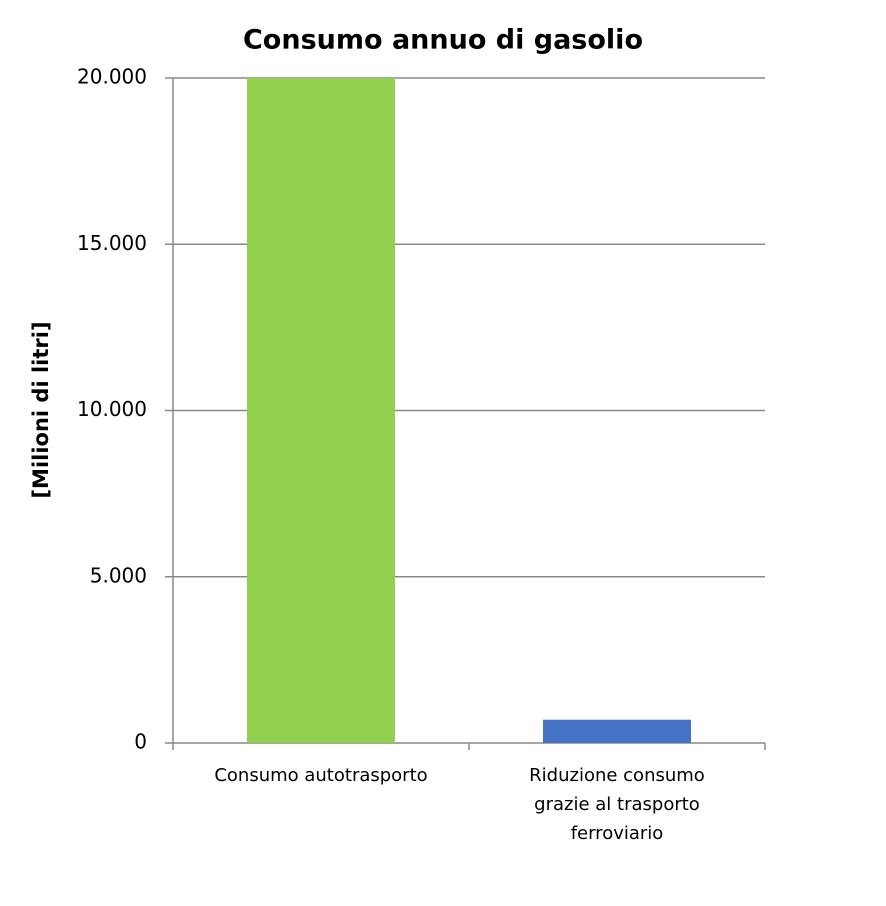 Image resolution: width=886 pixels, height=906 pixels. Describe the element at coordinates (118, 575) in the screenshot. I see `y-tick-label: 5.000` at that location.